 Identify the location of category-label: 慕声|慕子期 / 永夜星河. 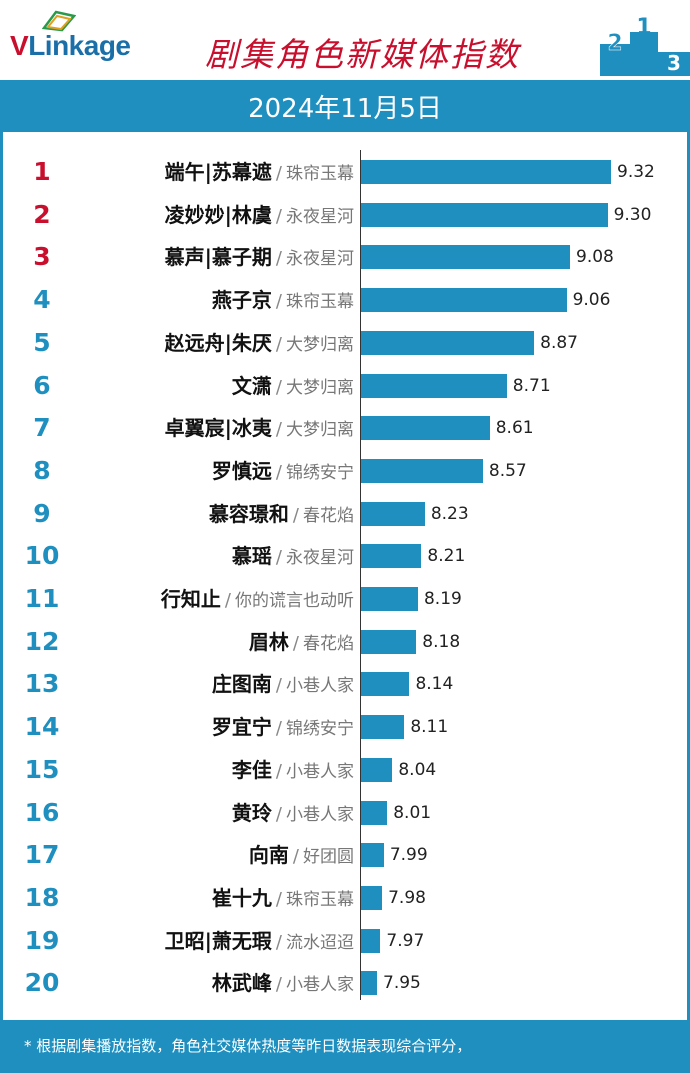
(259, 258).